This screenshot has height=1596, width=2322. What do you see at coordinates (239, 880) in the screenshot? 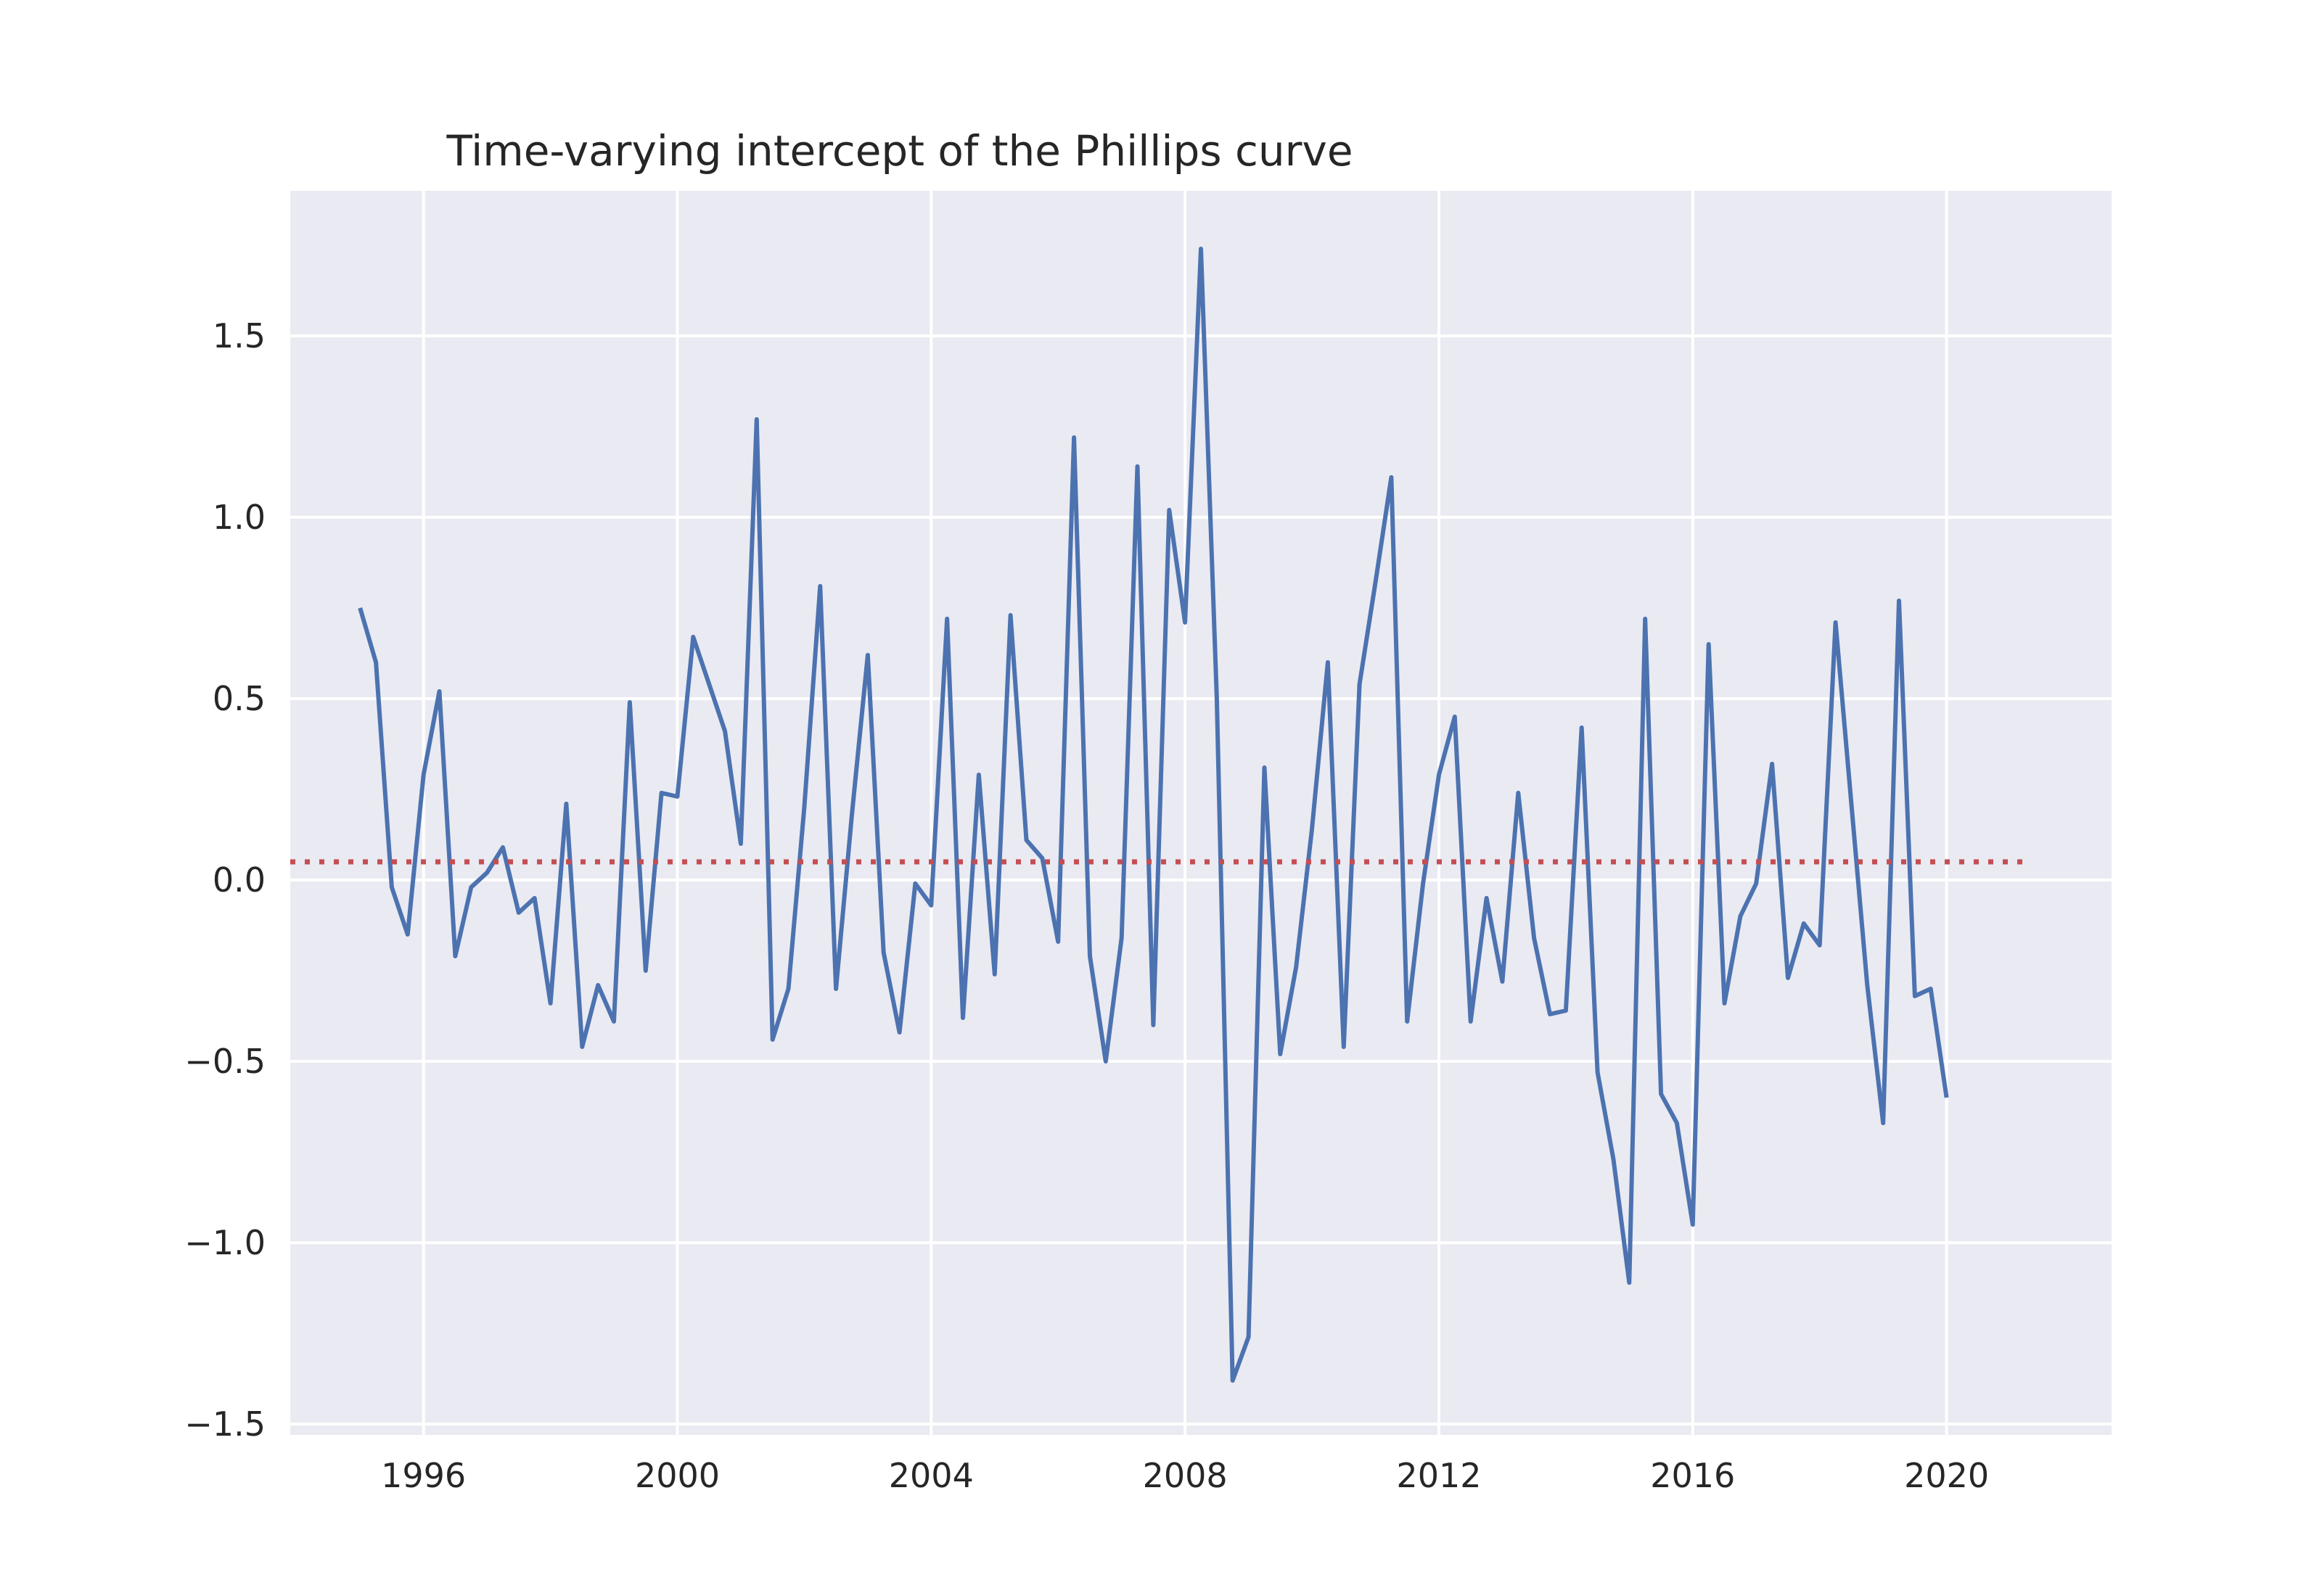
I see `y-tick-label: 0.0` at bounding box center [239, 880].